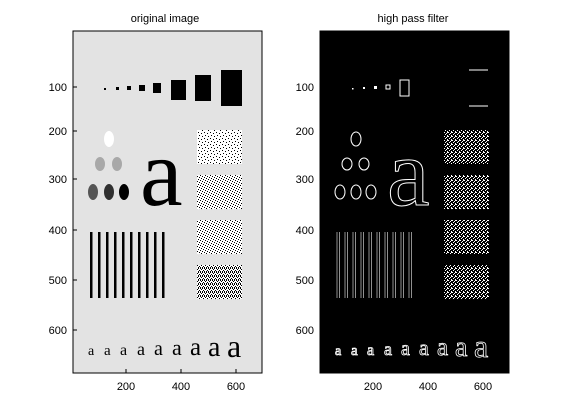 Image resolution: width=561 pixels, height=420 pixels. What do you see at coordinates (164, 346) in the screenshot?
I see `small-letter-row: a a a a a a a a a` at bounding box center [164, 346].